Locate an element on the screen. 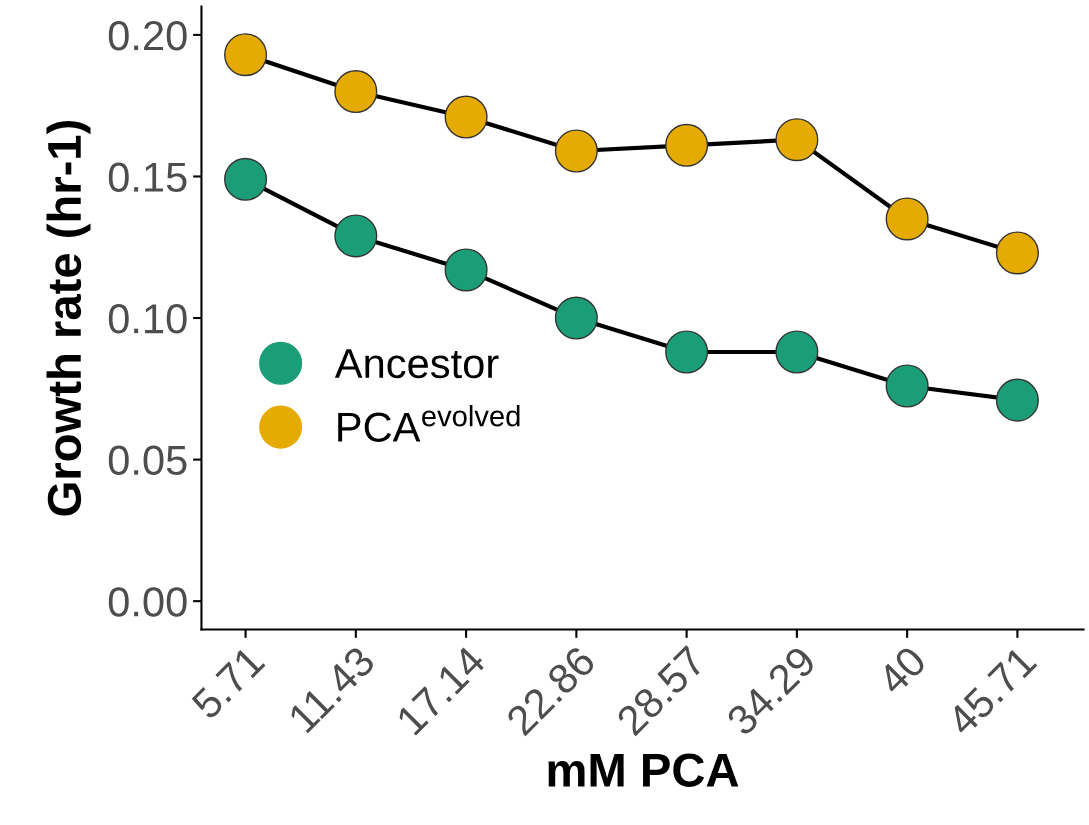 Image resolution: width=1089 pixels, height=825 pixels. x-tick-label: 40 is located at coordinates (901, 670).